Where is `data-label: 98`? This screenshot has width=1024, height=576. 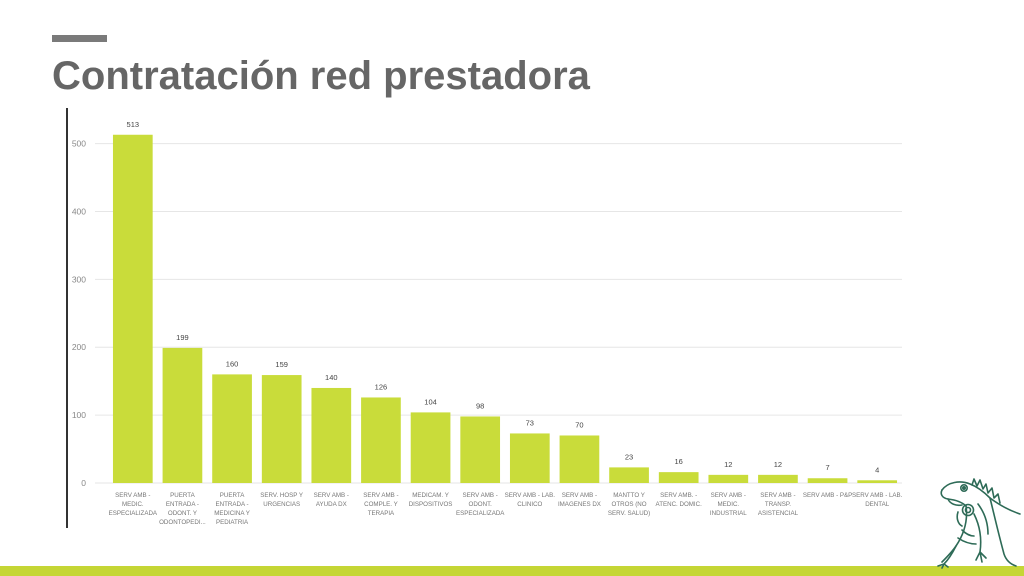
data-label: 98 is located at coordinates (480, 405).